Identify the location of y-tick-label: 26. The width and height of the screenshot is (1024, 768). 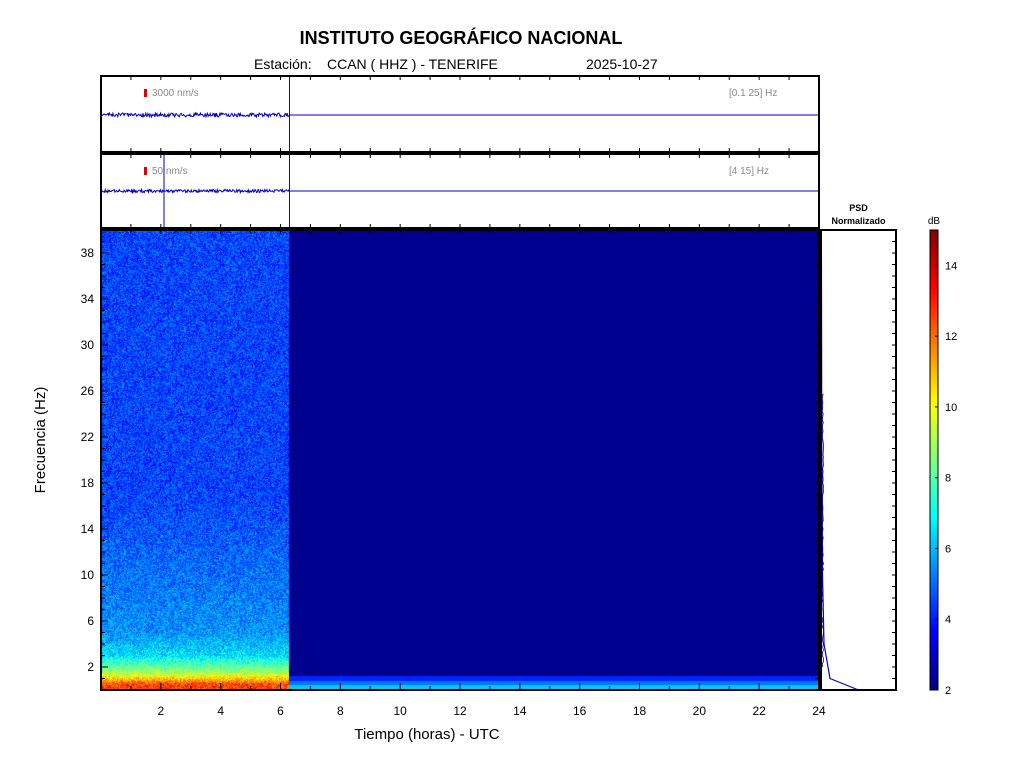
(88, 391).